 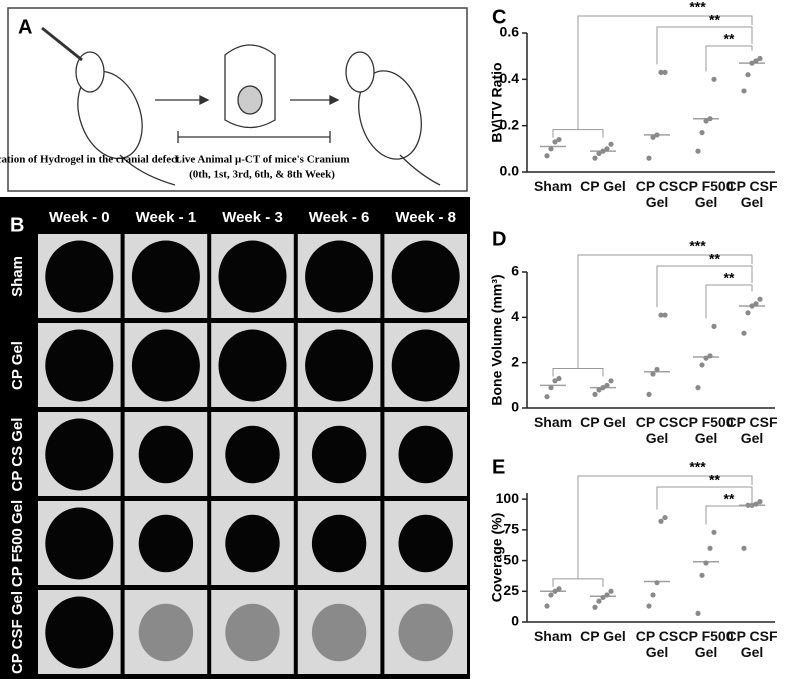 I want to click on panel-label: B, so click(x=17, y=225).